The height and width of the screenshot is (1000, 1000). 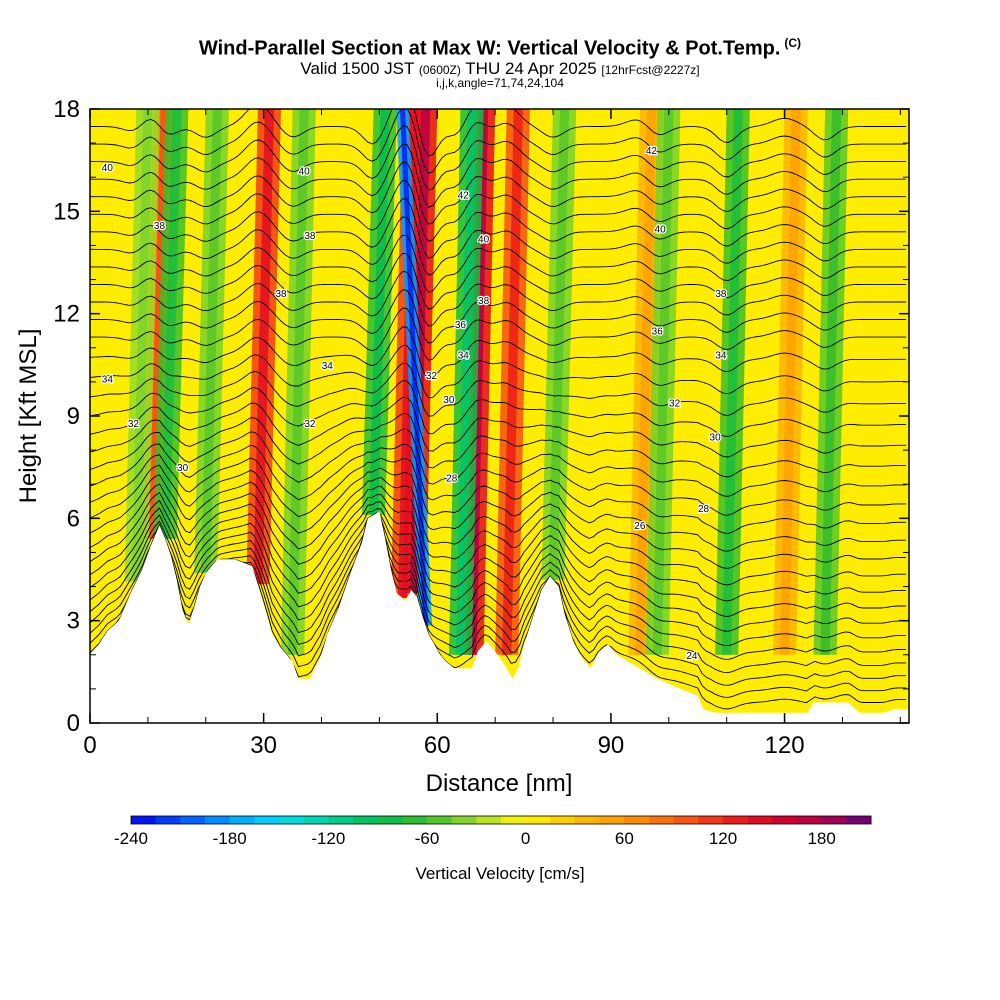 I want to click on theta-contour-label-text: 42, so click(x=464, y=195).